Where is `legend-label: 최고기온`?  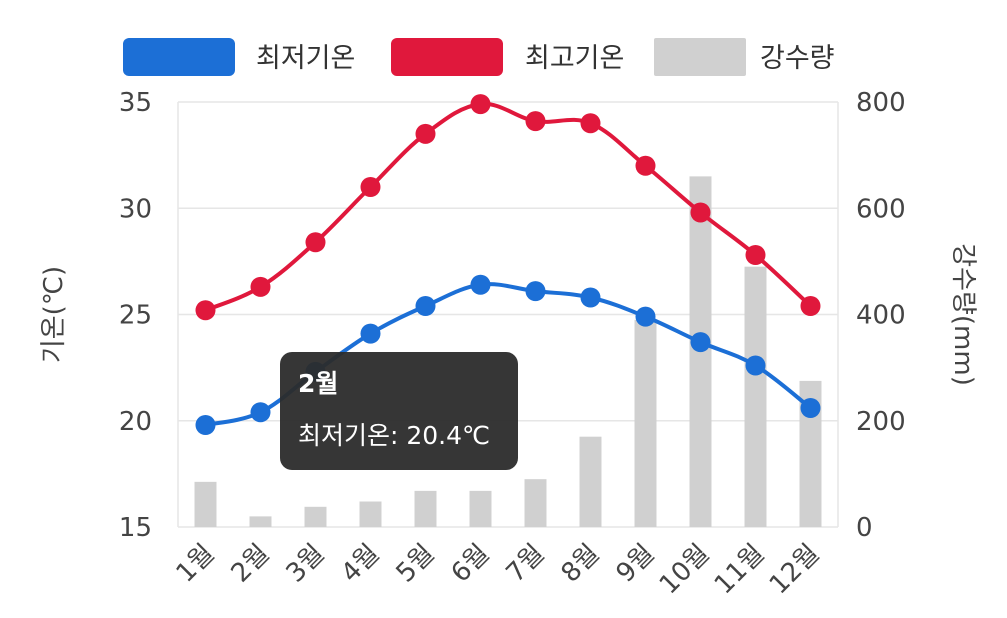 legend-label: 최고기온 is located at coordinates (574, 58).